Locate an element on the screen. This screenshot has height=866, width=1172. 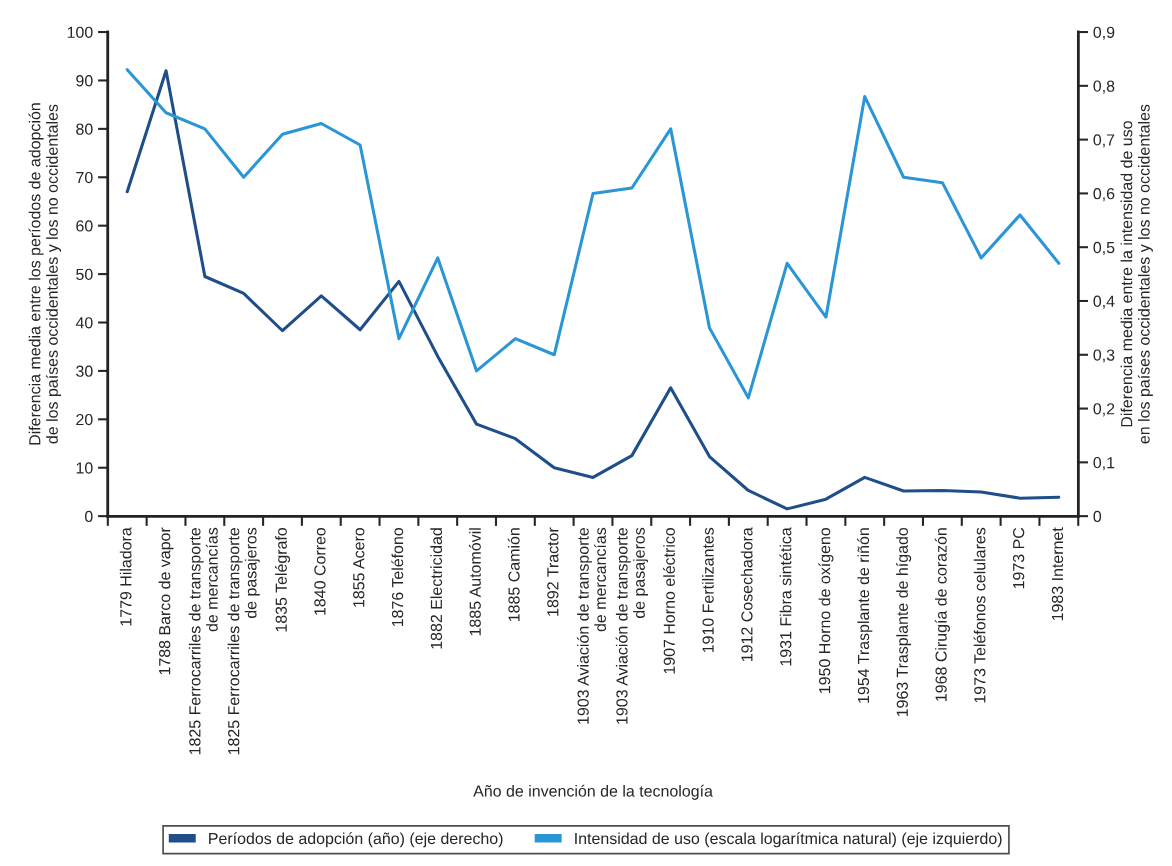
y2-tick-label: 0,4 is located at coordinates (1104, 302).